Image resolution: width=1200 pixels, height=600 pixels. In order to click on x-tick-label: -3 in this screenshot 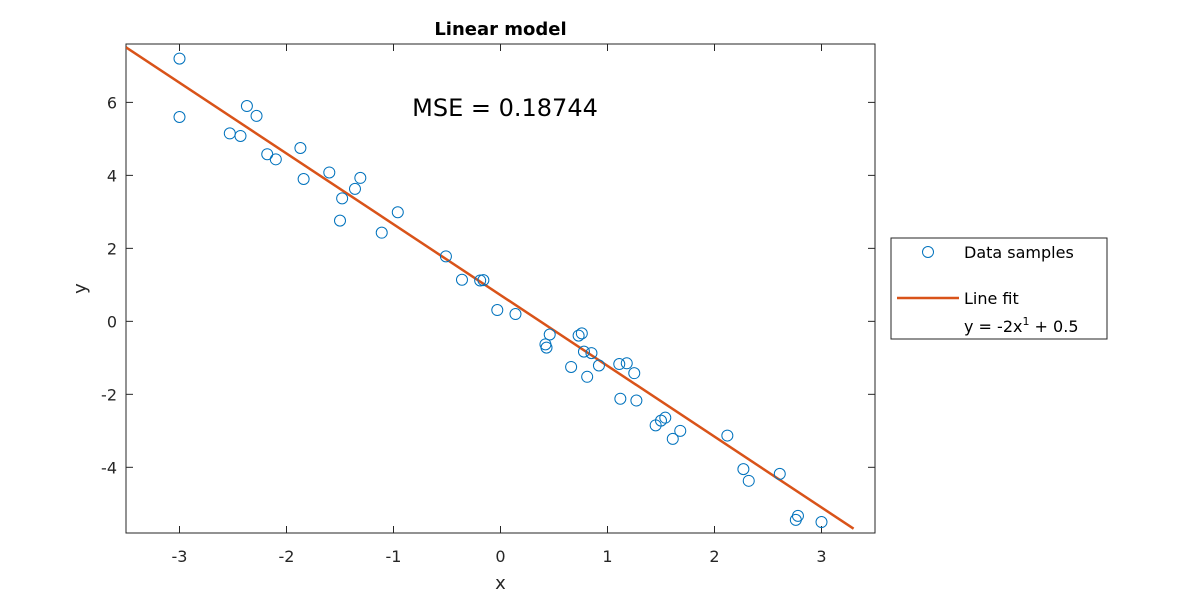, I will do `click(180, 556)`.